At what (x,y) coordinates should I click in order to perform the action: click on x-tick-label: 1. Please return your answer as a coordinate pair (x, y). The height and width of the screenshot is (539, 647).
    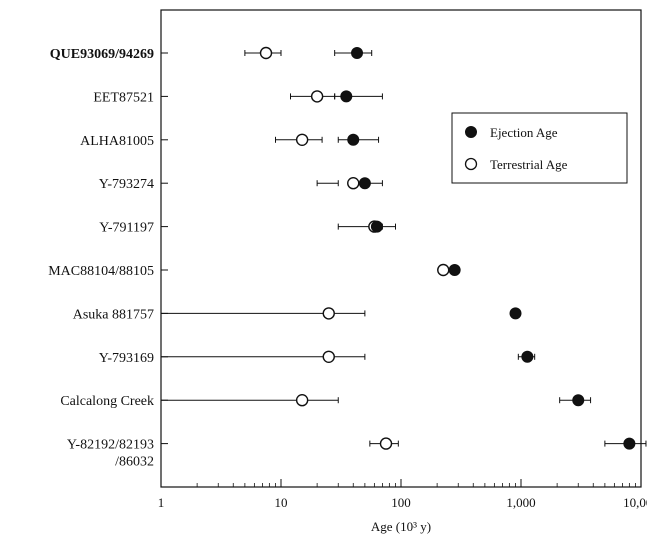
    Looking at the image, I should click on (161, 502).